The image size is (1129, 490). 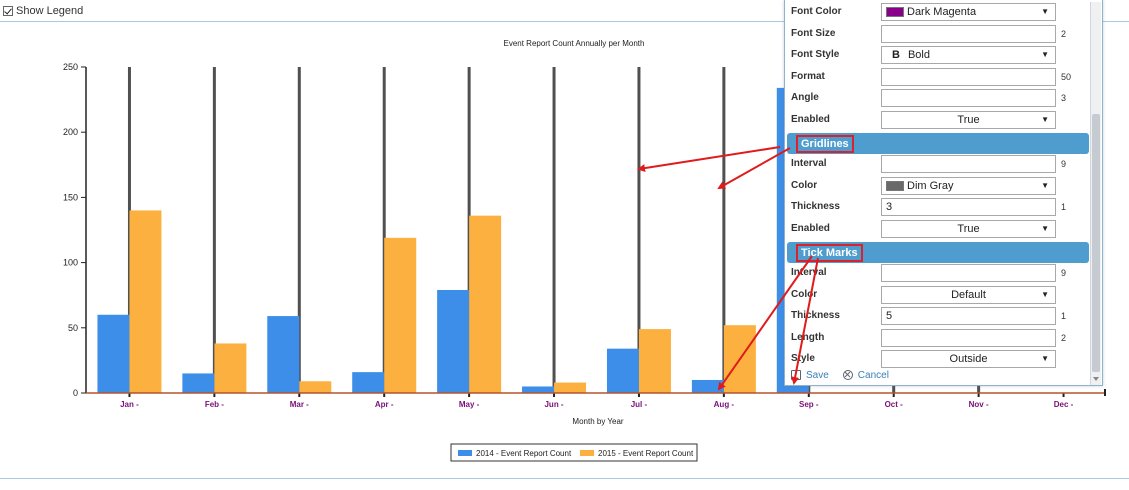 I want to click on legend-entry-label: 2014 - Event Report Count, so click(x=524, y=453).